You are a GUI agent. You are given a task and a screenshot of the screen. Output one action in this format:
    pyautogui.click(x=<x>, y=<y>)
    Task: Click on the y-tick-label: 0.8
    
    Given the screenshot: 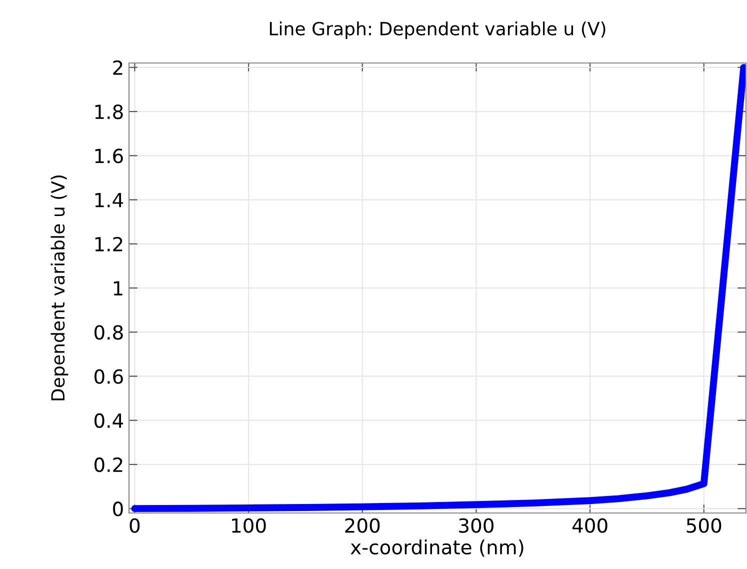 What is the action you would take?
    pyautogui.click(x=108, y=332)
    